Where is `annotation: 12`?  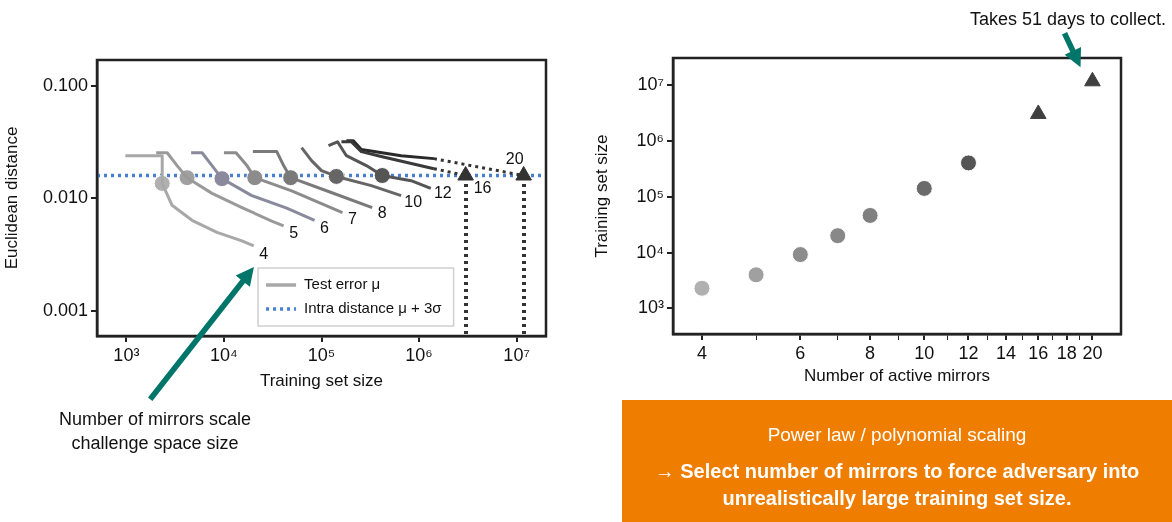 annotation: 12 is located at coordinates (442, 192).